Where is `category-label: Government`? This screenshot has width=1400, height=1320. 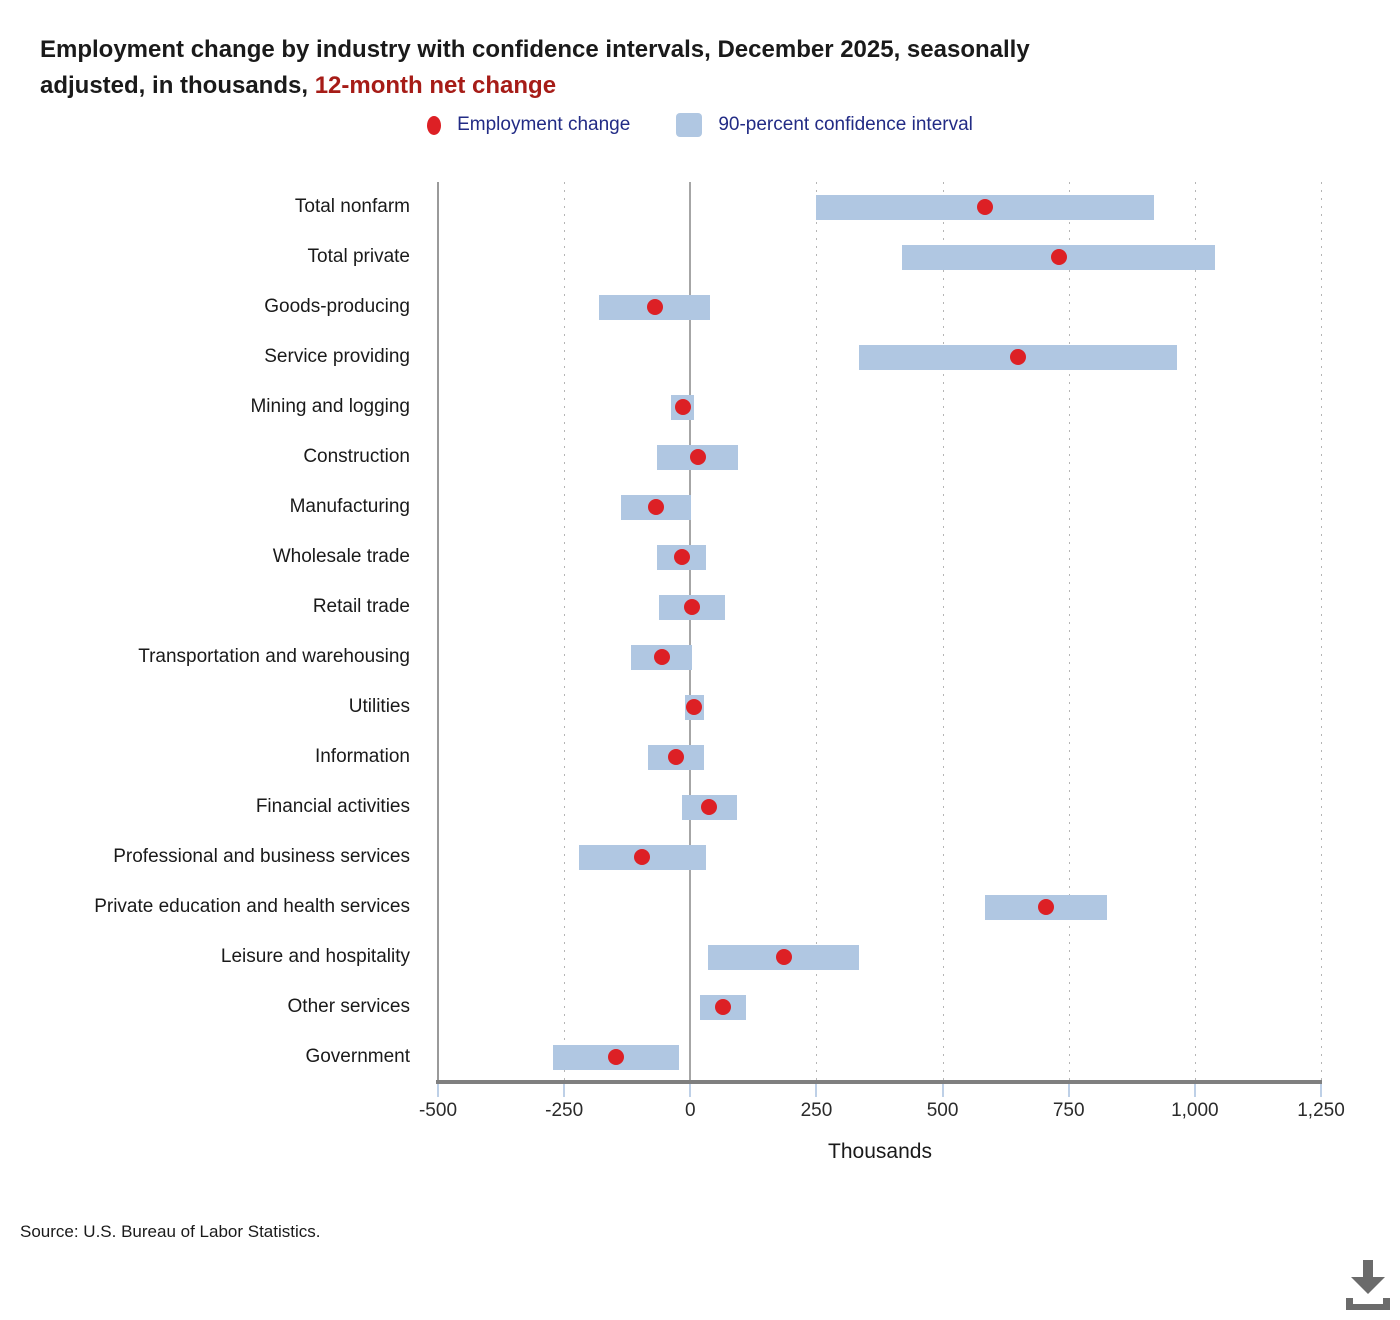
category-label: Government is located at coordinates (357, 1056).